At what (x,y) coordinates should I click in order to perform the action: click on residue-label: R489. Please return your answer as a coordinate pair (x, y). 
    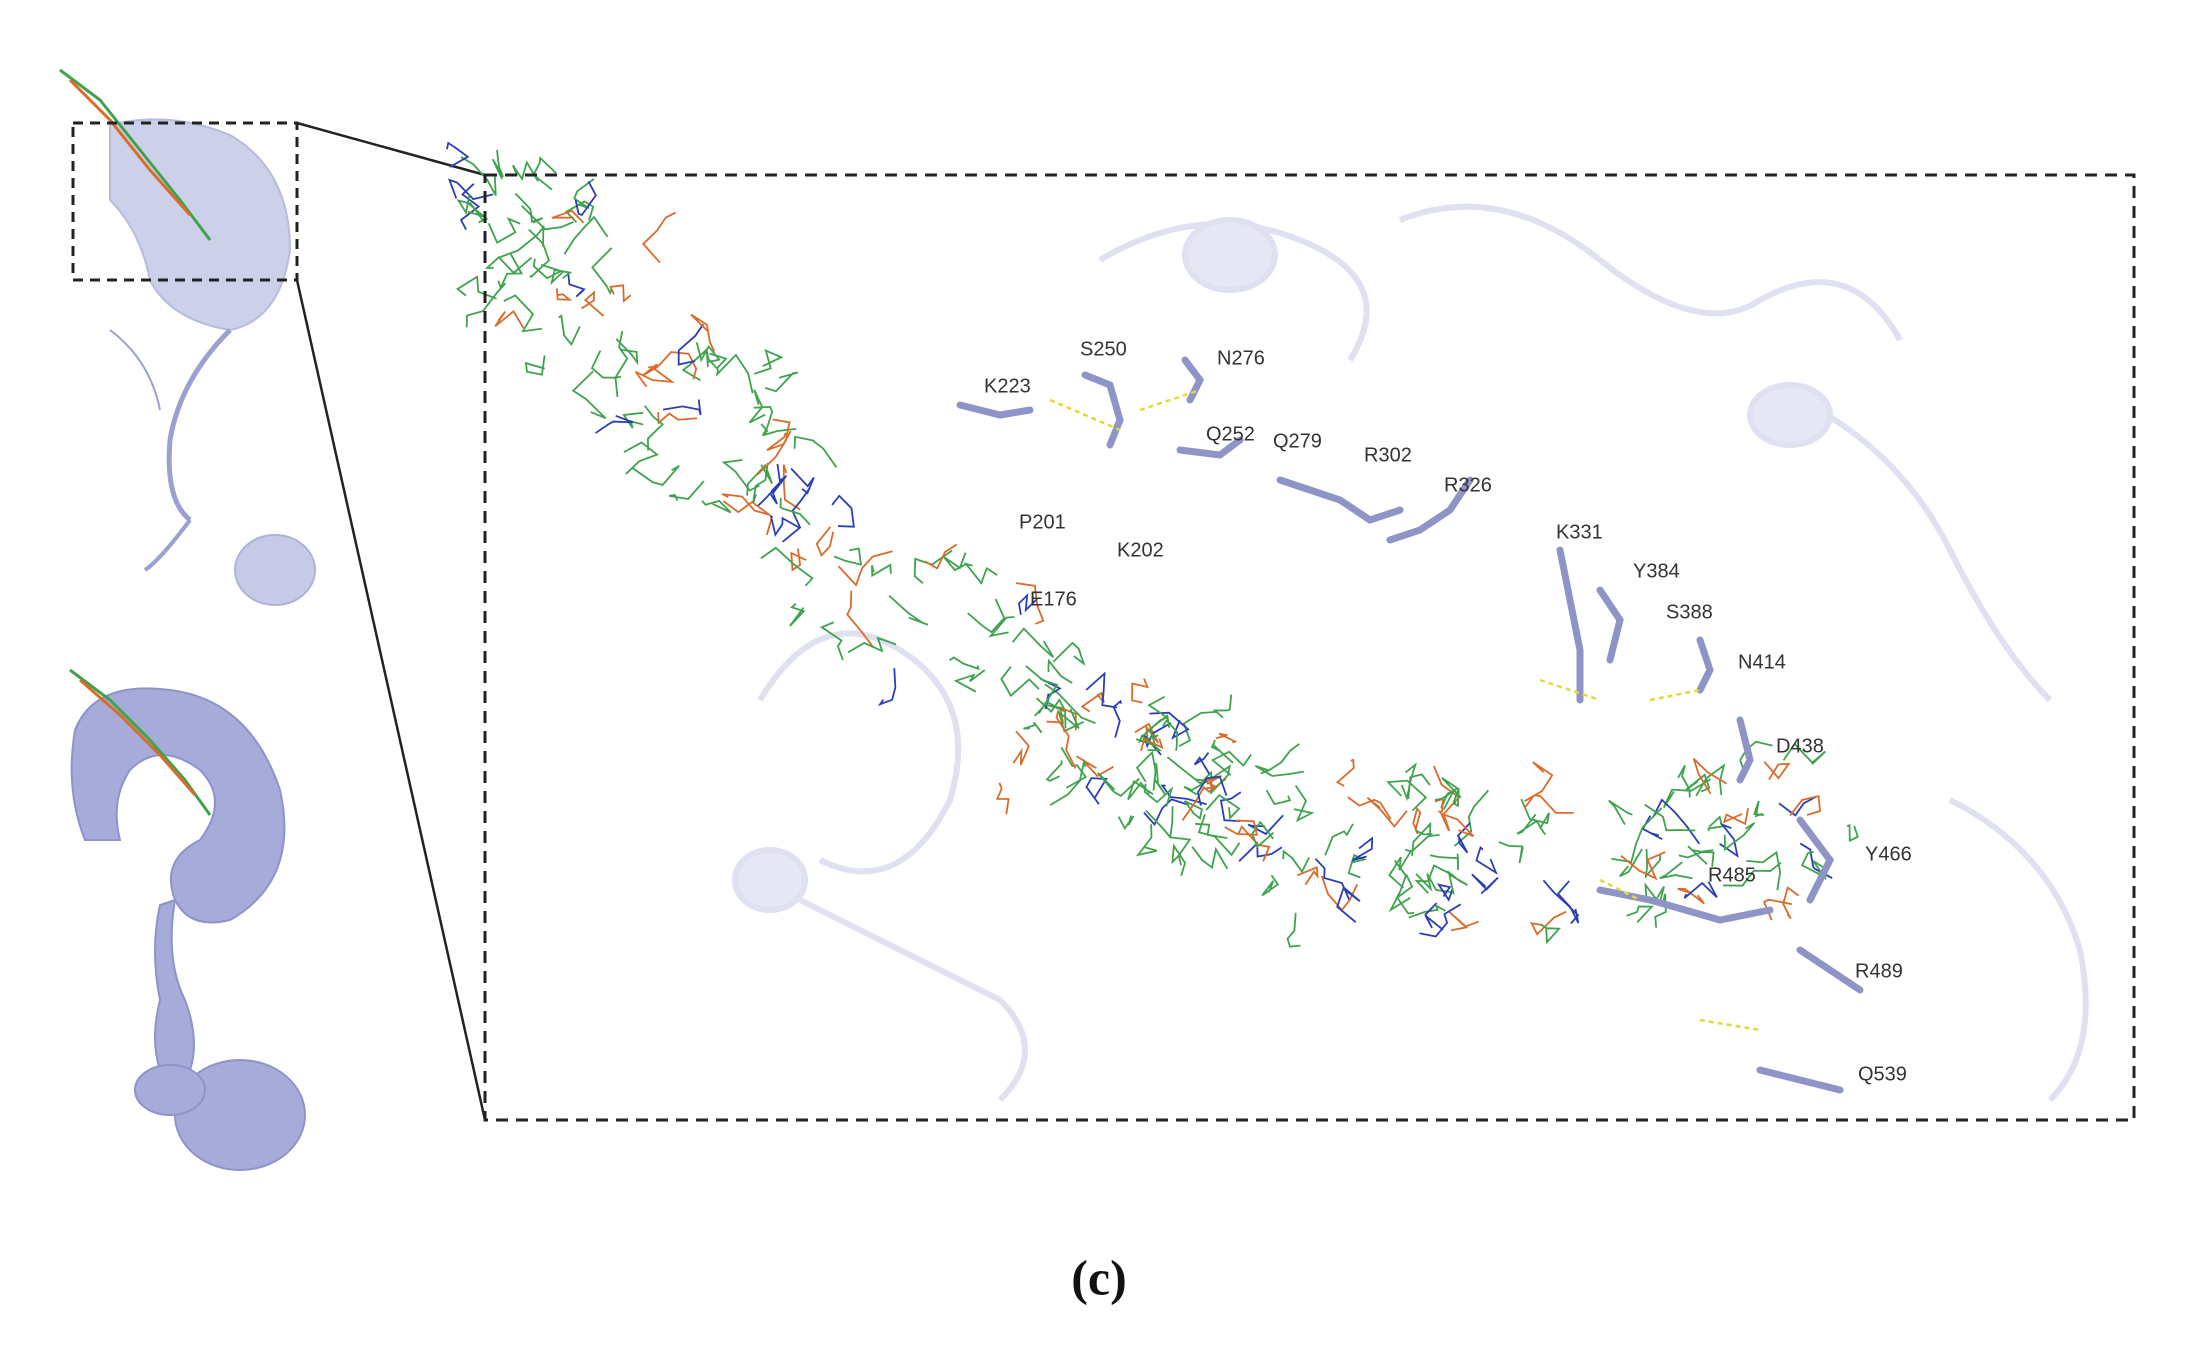
    Looking at the image, I should click on (1879, 971).